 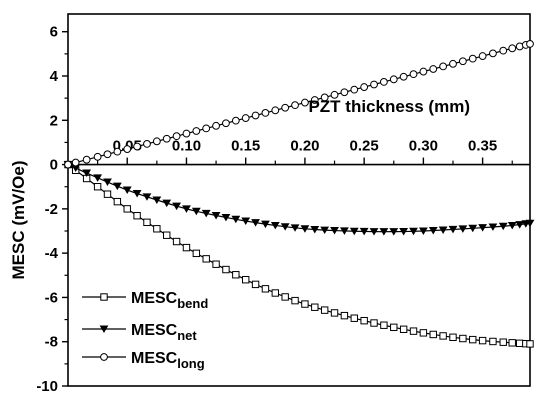 I want to click on y-tick-label: -6, so click(x=51, y=297).